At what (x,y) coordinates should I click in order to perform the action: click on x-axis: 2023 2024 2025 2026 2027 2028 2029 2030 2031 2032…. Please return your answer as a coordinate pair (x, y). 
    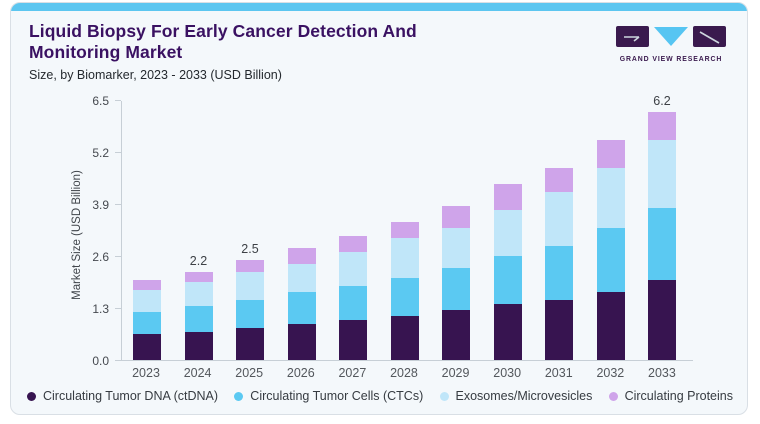
    Looking at the image, I should click on (407, 373).